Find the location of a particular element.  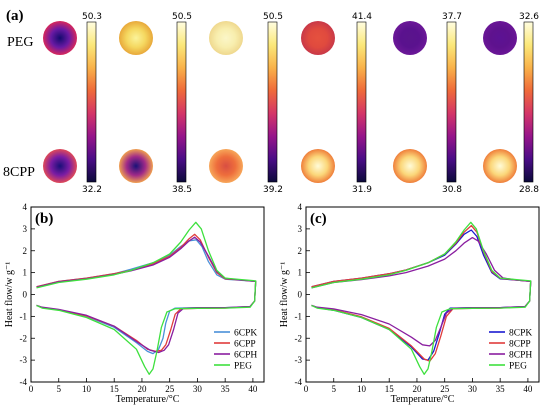

legend-entry: 6CPK is located at coordinates (245, 334).